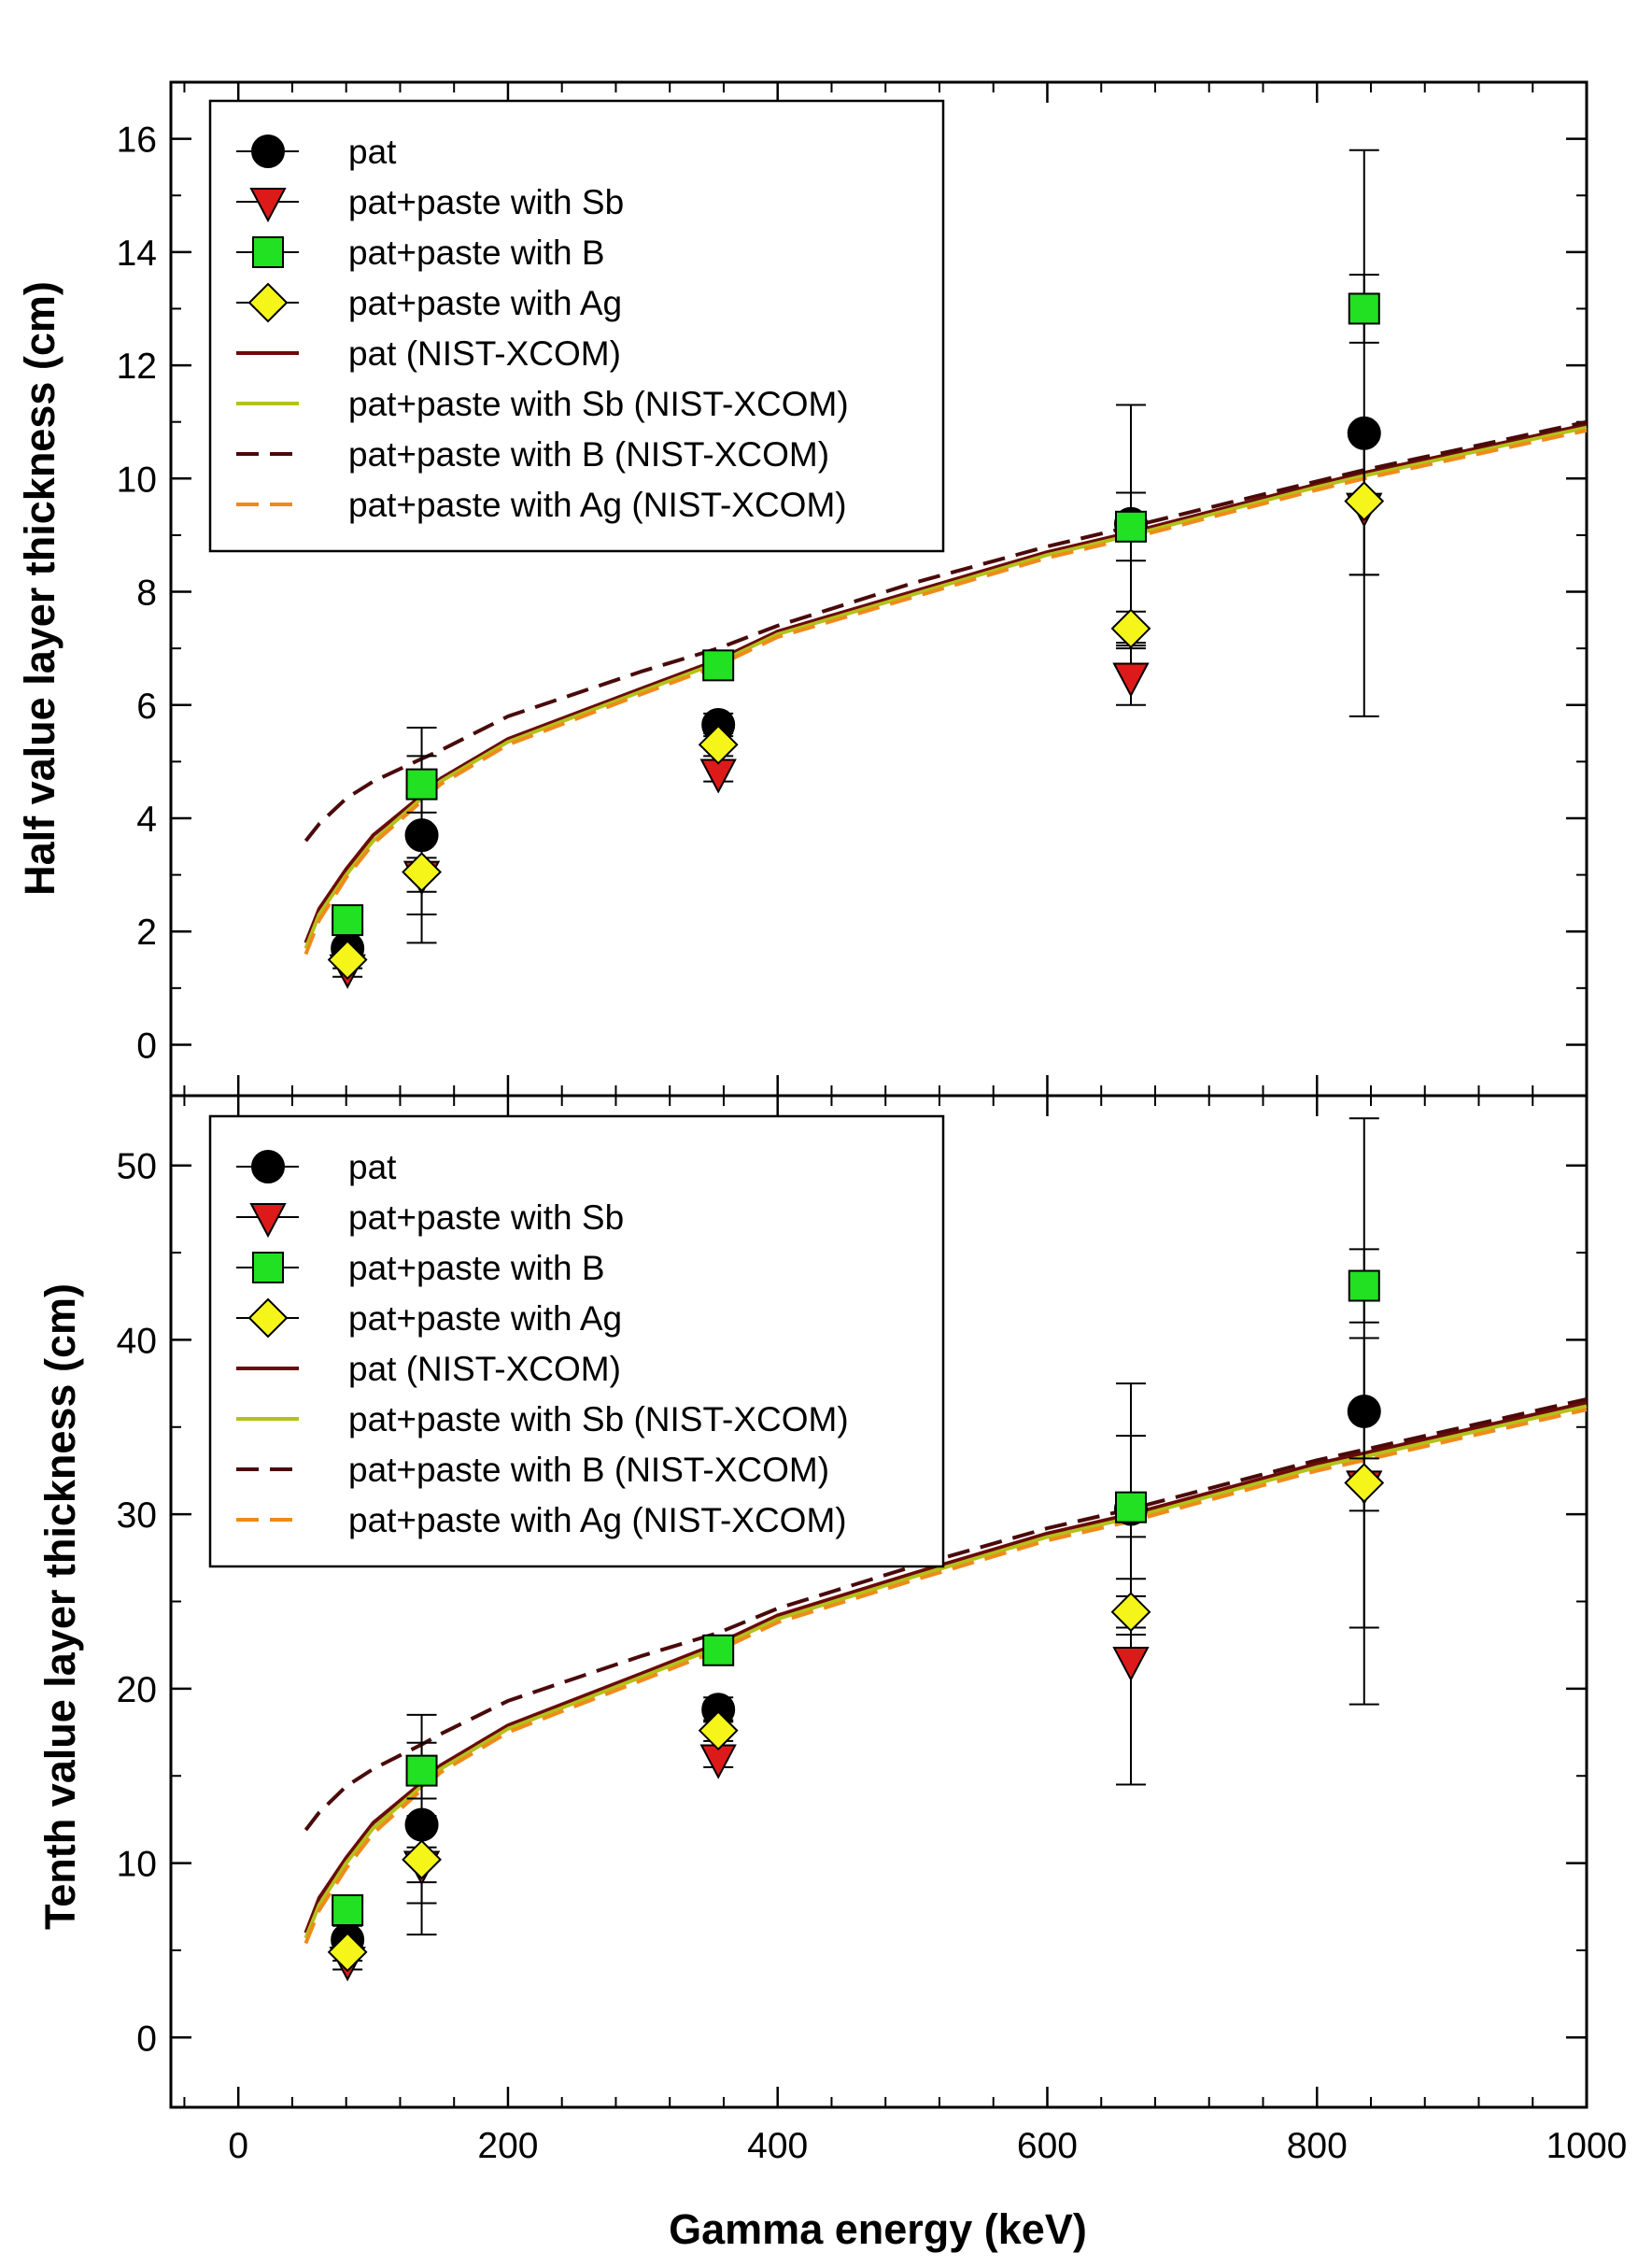 The height and width of the screenshot is (2267, 1652). What do you see at coordinates (137, 367) in the screenshot?
I see `hvl-y-tick-label: 12` at bounding box center [137, 367].